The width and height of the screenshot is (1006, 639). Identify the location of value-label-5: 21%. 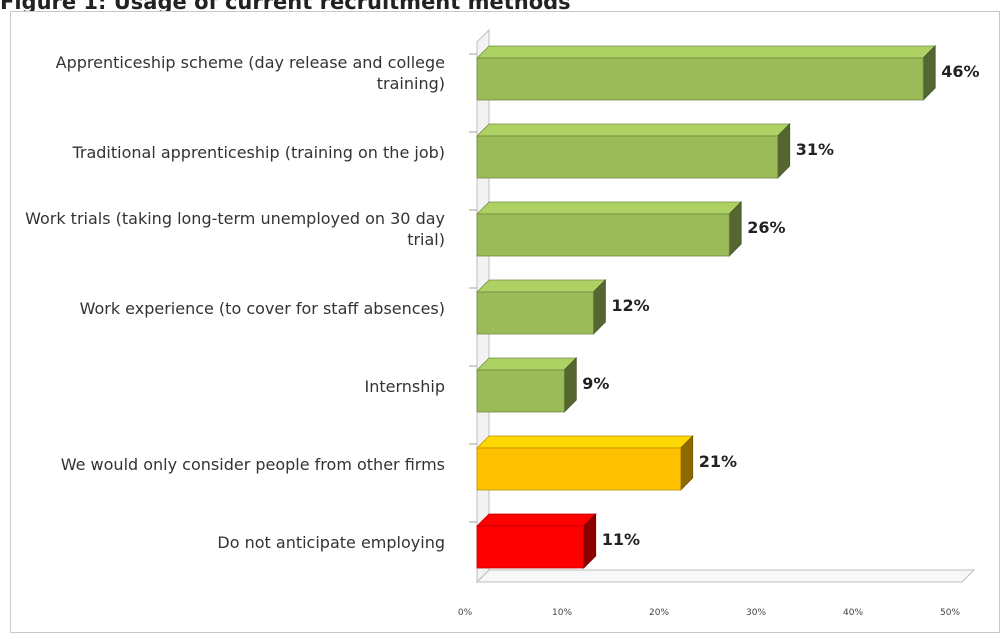
(717, 461).